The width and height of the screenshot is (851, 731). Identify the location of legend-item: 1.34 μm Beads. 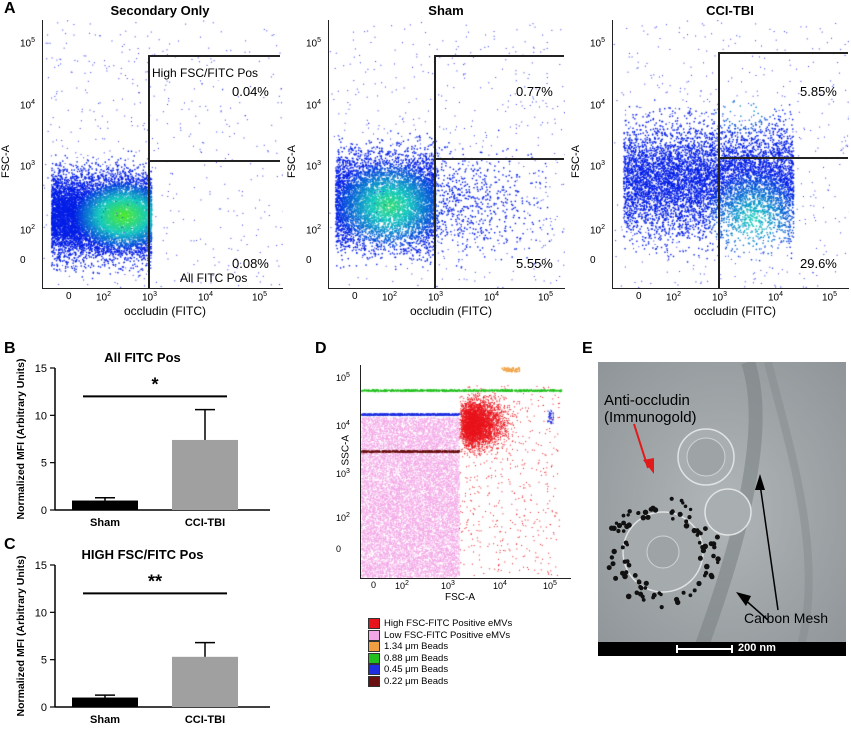
(408, 646).